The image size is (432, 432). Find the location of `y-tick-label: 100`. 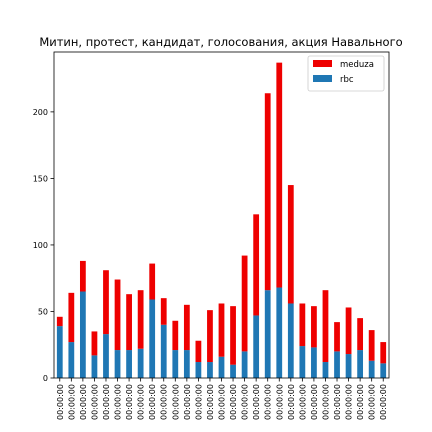

y-tick-label: 100 is located at coordinates (40, 245).